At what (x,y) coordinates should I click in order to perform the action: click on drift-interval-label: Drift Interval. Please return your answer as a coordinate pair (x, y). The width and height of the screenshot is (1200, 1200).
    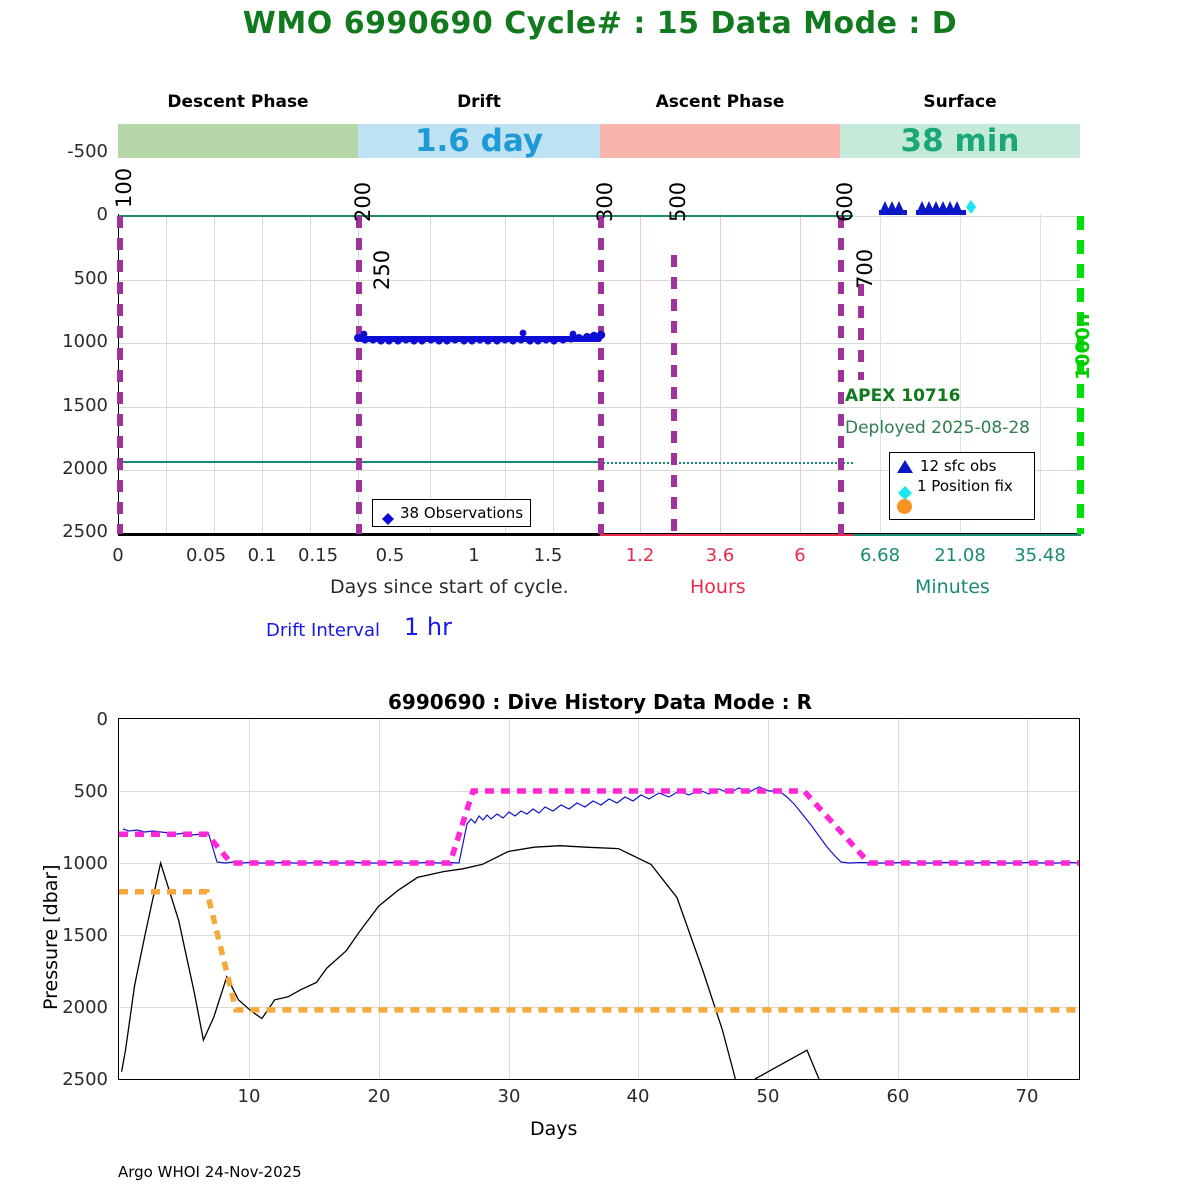
    Looking at the image, I should click on (323, 630).